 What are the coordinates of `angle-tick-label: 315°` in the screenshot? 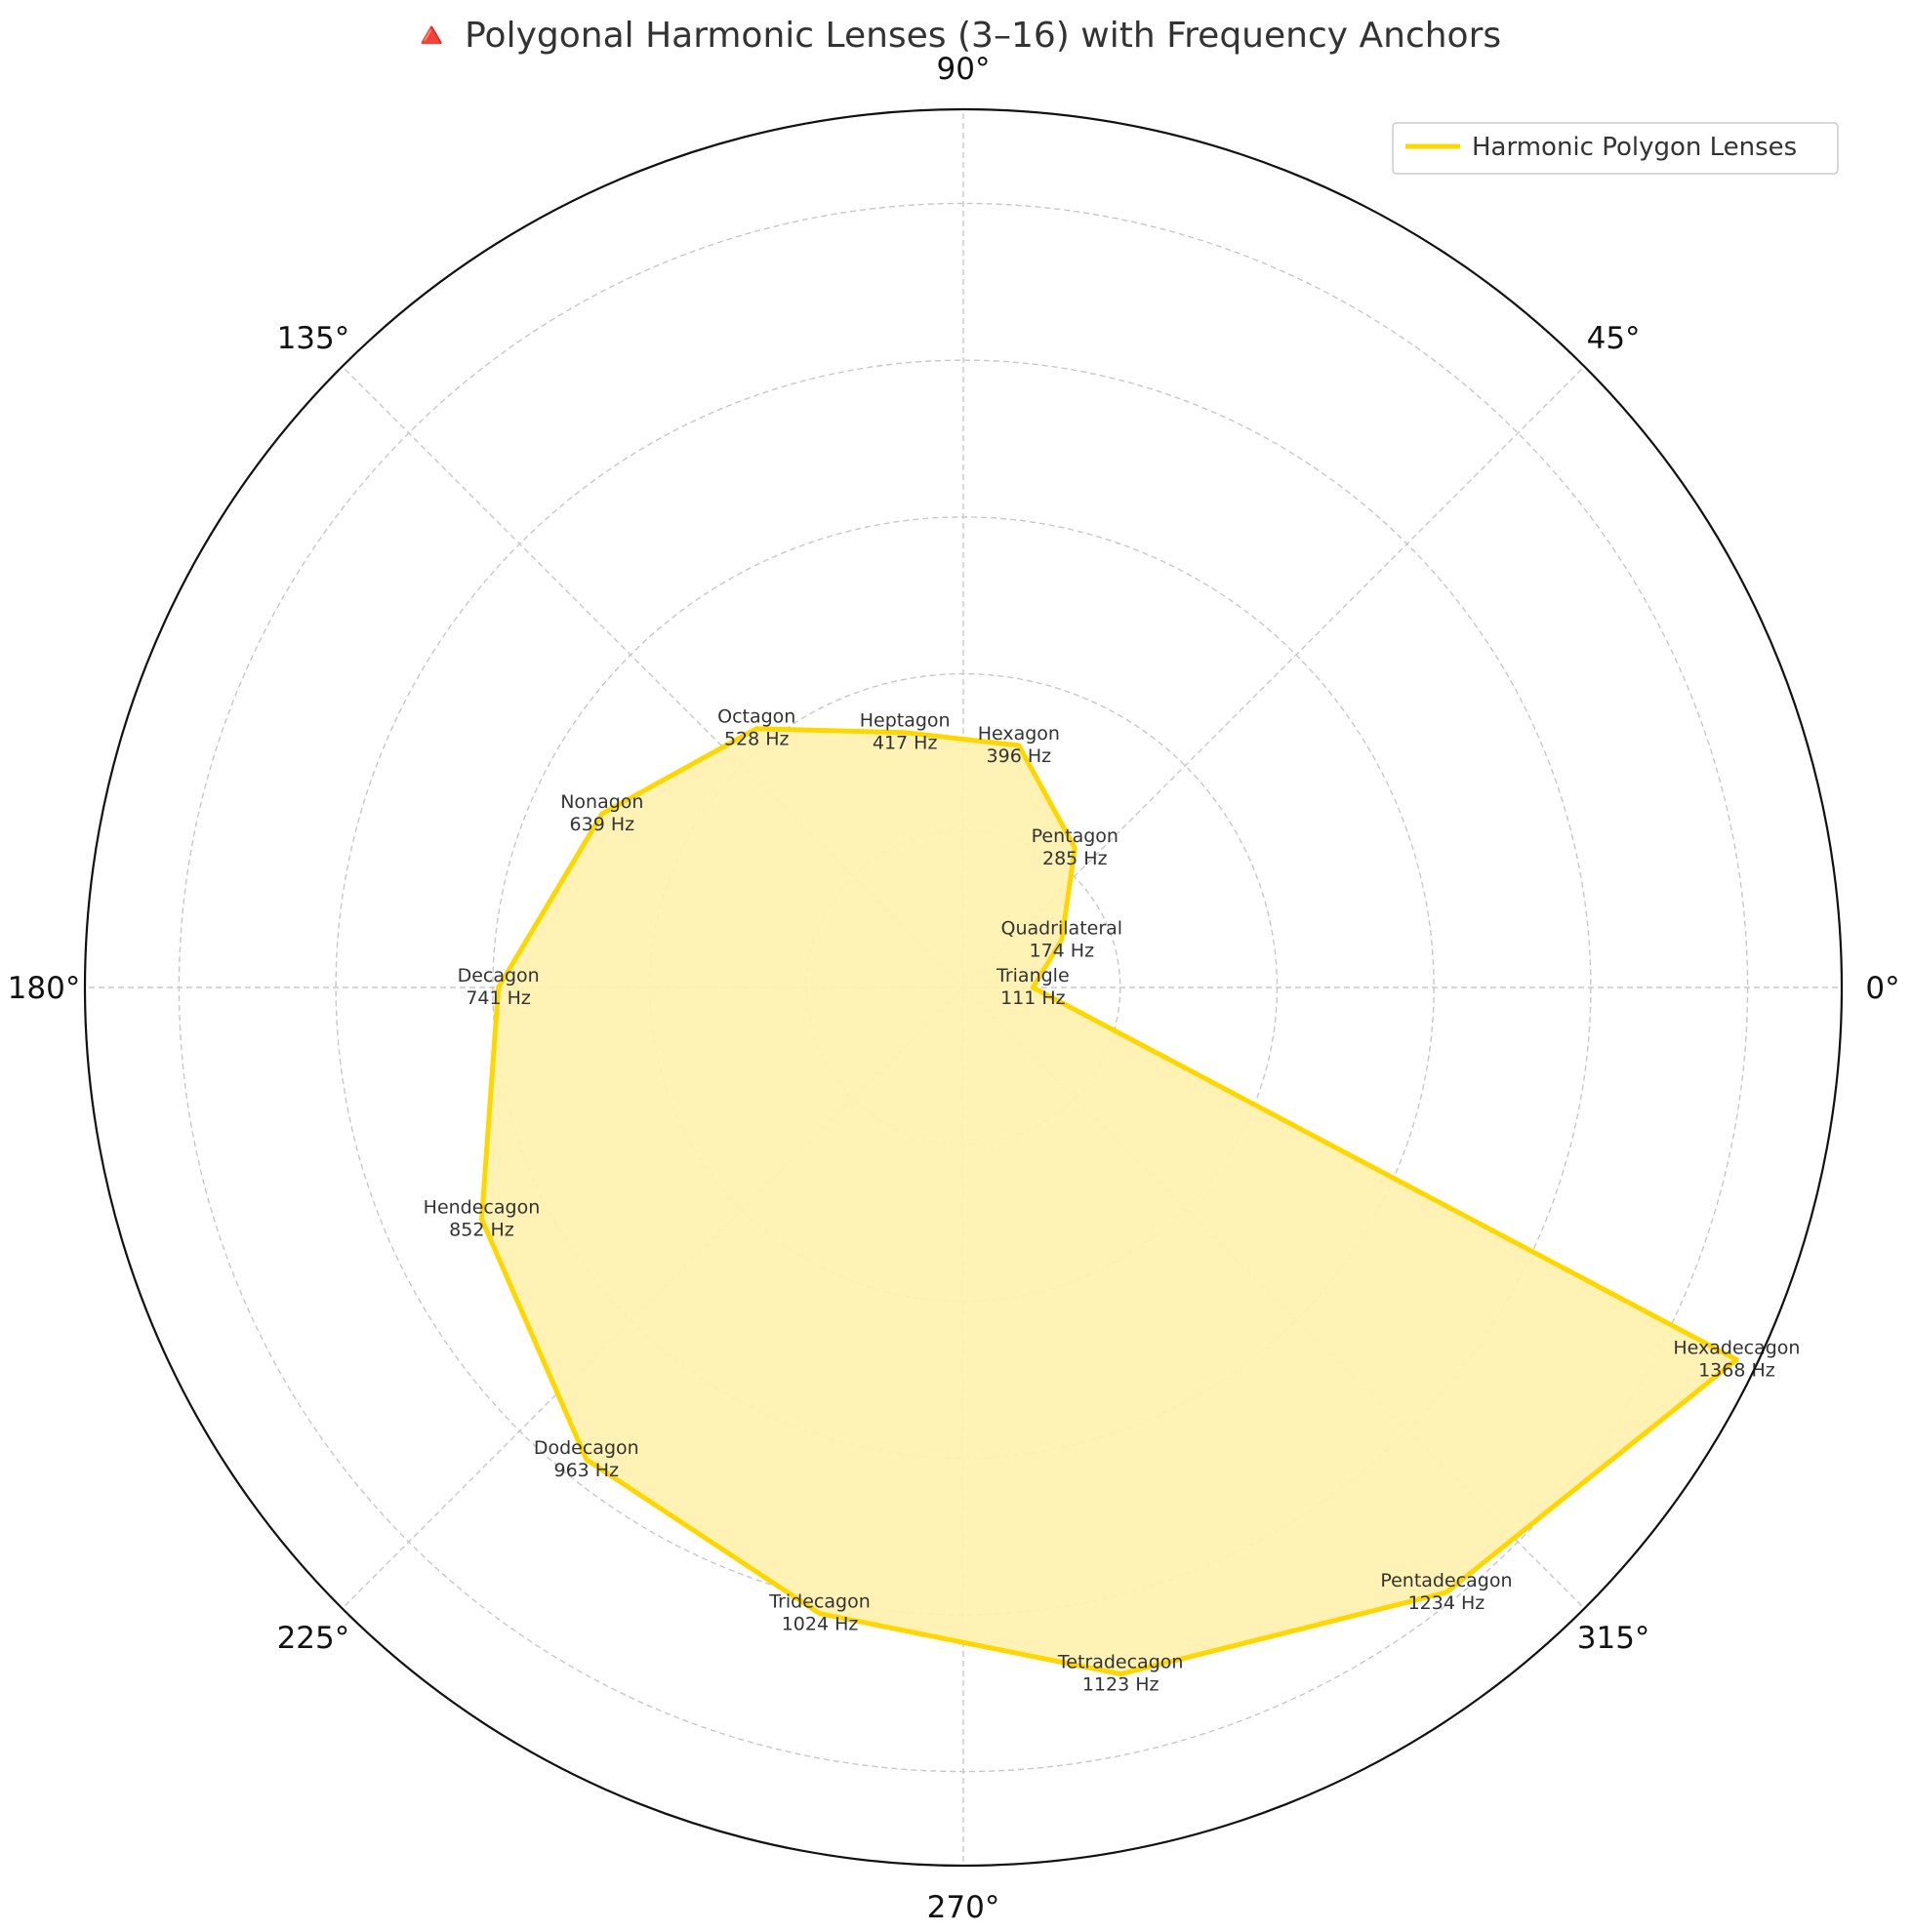 It's located at (1613, 1638).